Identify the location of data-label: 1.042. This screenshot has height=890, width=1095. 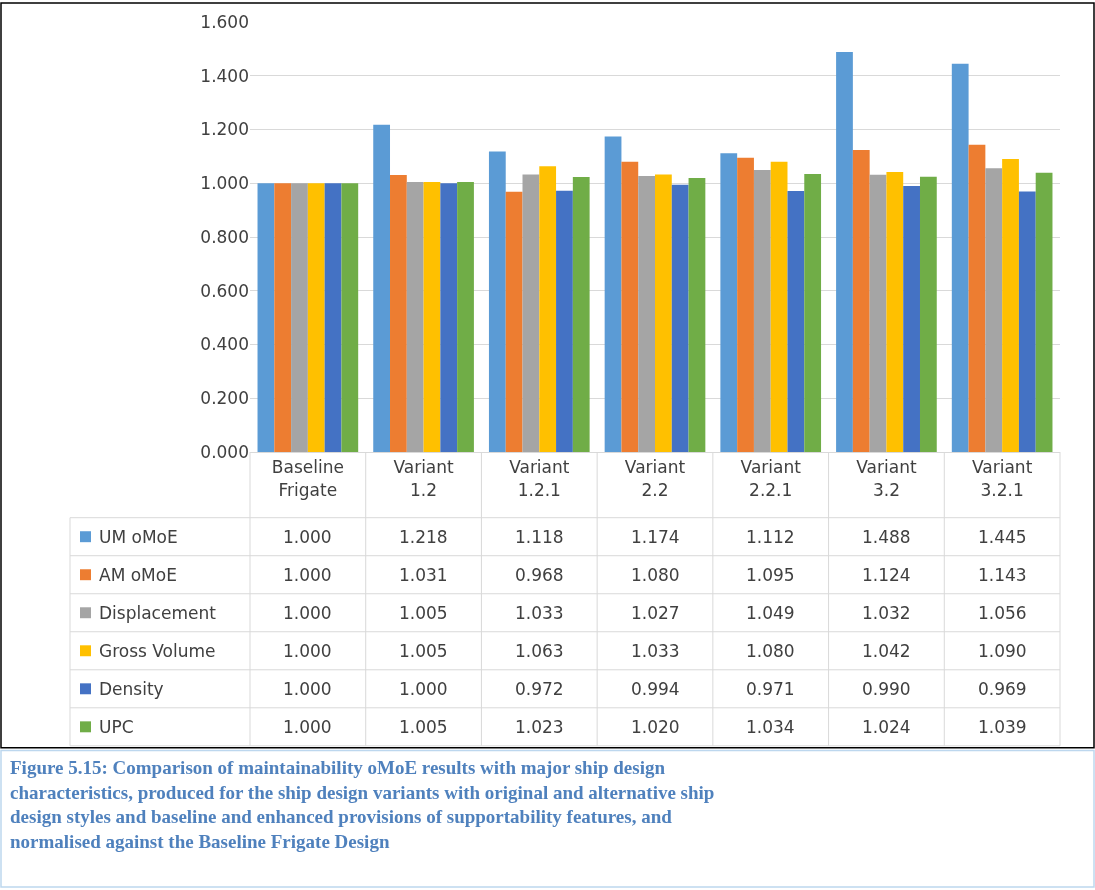
(886, 651).